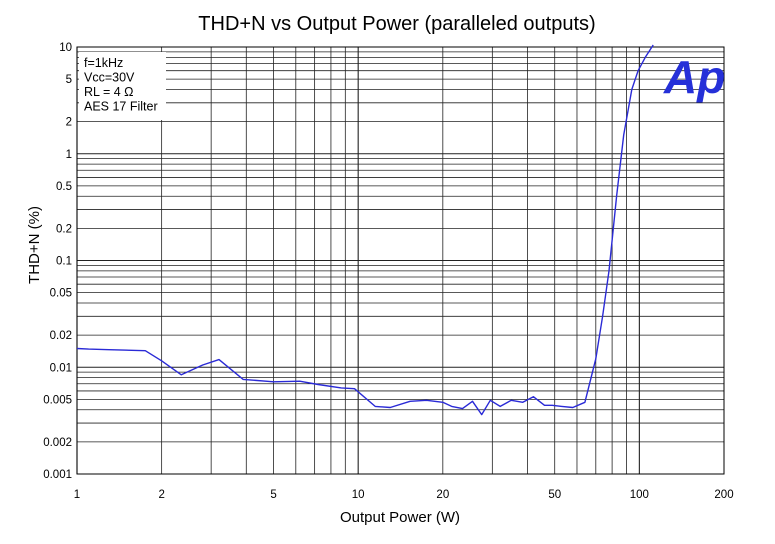 This screenshot has width=775, height=544. I want to click on x-tick-label: 100, so click(639, 495).